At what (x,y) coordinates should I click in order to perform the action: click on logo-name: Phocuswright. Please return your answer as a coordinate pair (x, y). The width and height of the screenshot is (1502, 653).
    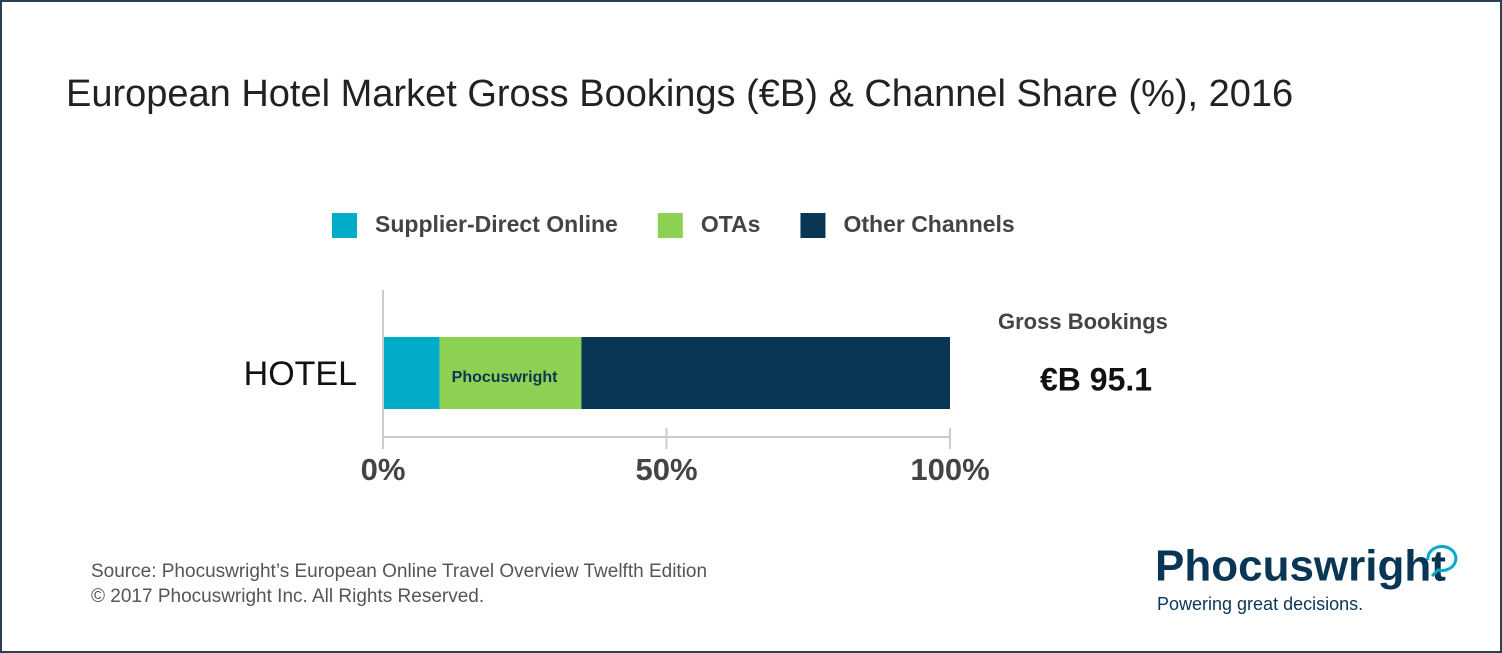
    Looking at the image, I should click on (1300, 566).